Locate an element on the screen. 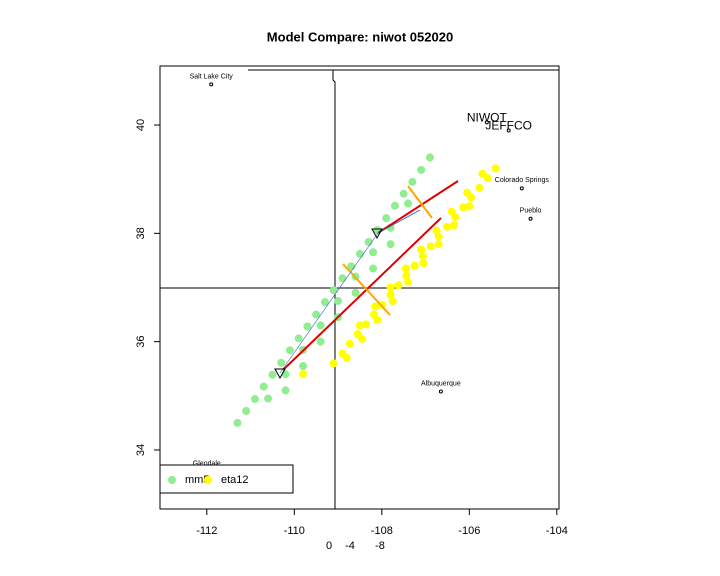 The image size is (720, 576). chart-title: Model Compare: niwot 052020 is located at coordinates (360, 36).